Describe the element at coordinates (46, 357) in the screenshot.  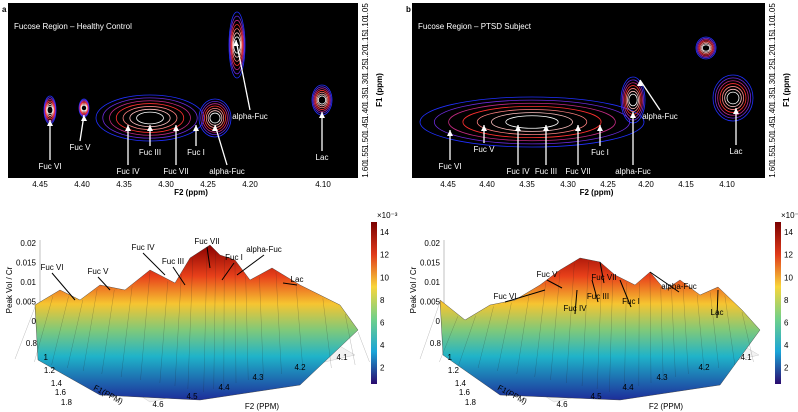
I see `y-tick-label: 1` at that location.